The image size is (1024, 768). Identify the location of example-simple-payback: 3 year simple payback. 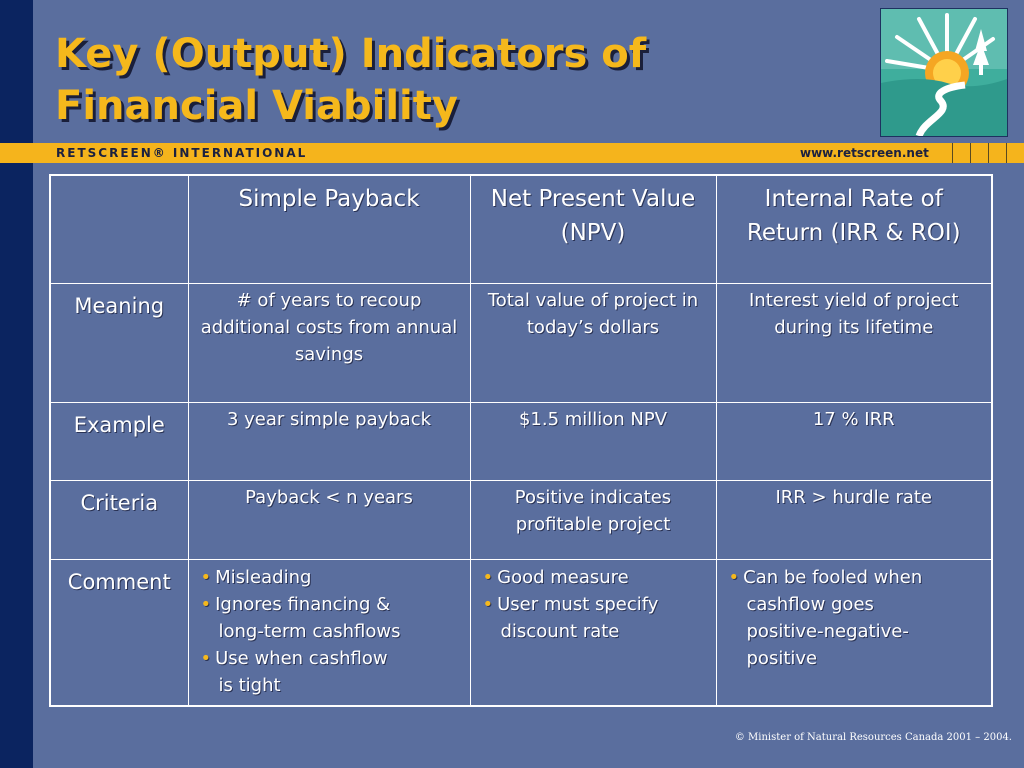
(329, 441).